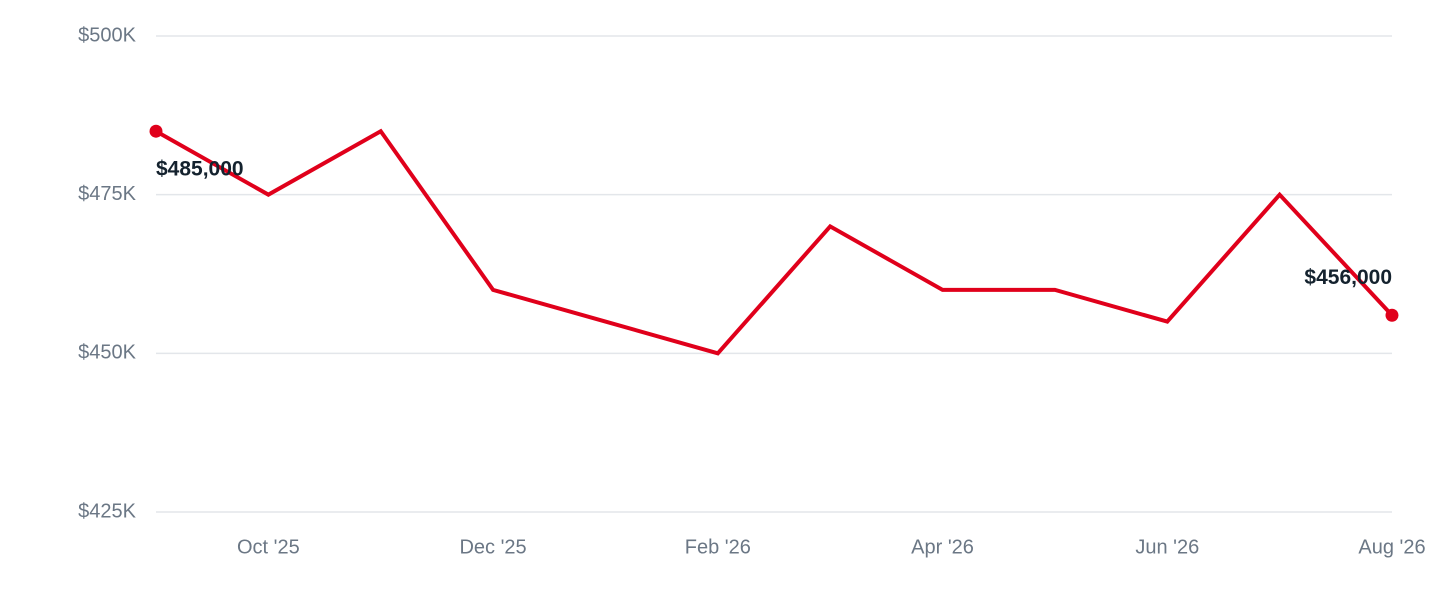  I want to click on x-tick-label: Jun '26, so click(1167, 547).